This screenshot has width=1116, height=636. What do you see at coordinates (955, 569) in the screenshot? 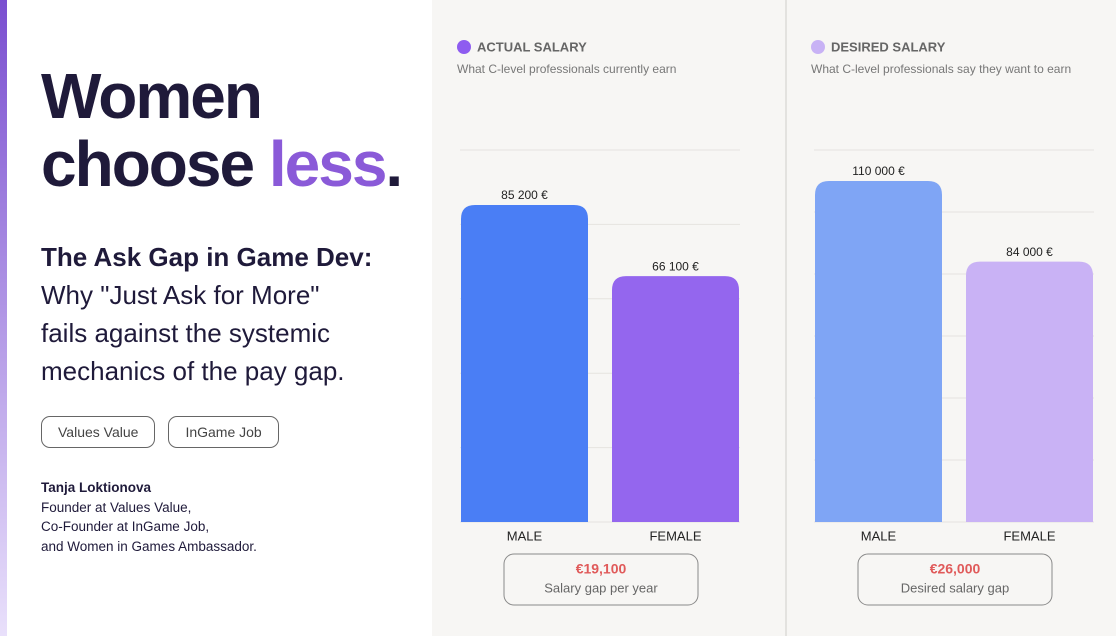
I see `gap-value: €26,000` at bounding box center [955, 569].